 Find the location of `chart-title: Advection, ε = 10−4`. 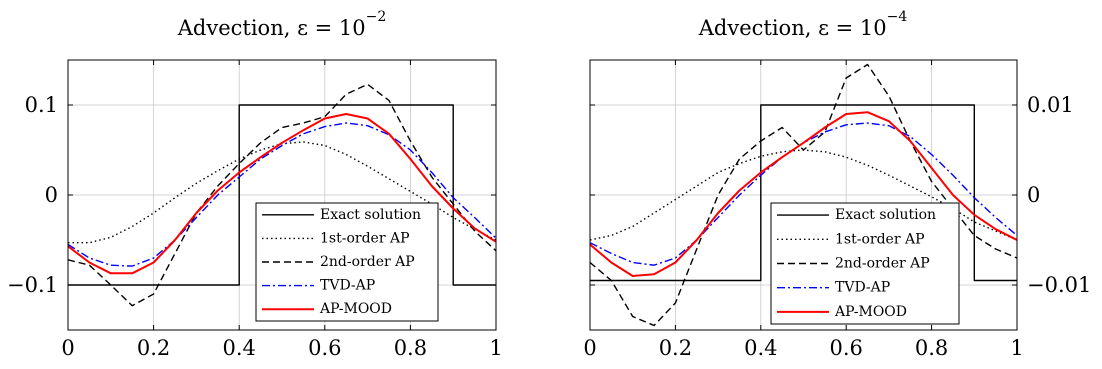

chart-title: Advection, ε = 10−4 is located at coordinates (803, 25).